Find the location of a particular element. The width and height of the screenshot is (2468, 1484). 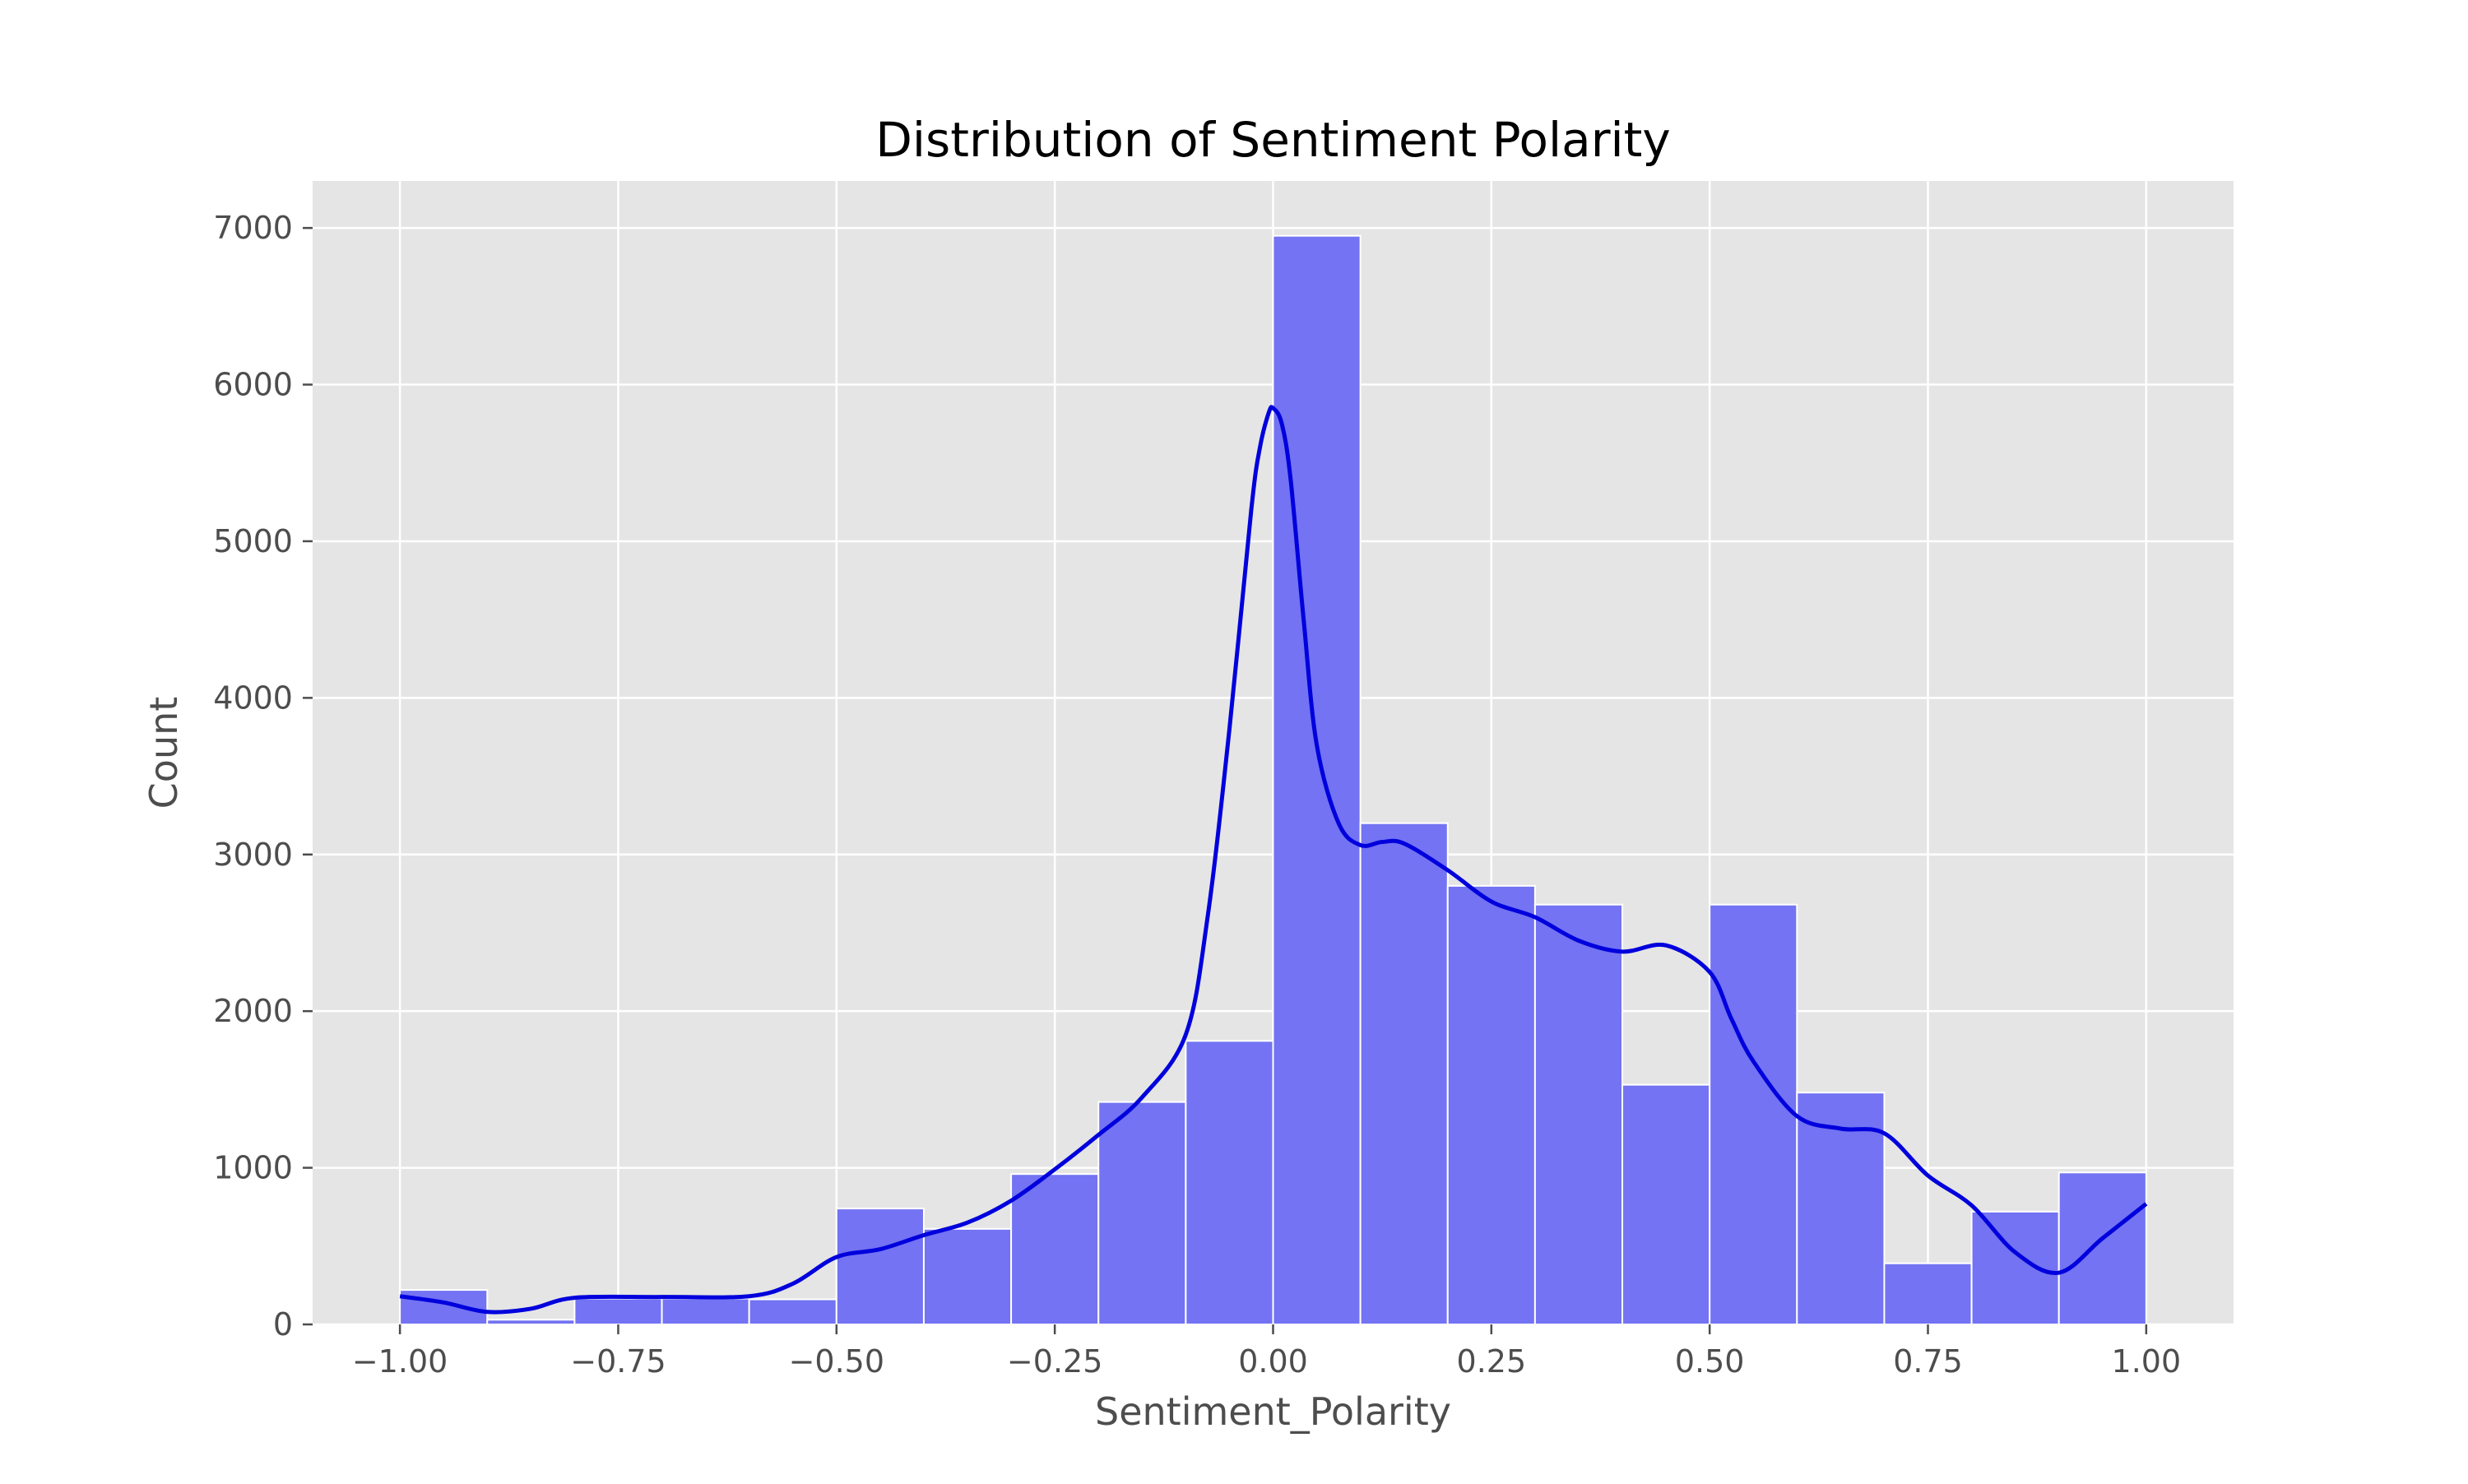

x-tick-label: −0.50 is located at coordinates (836, 1361).